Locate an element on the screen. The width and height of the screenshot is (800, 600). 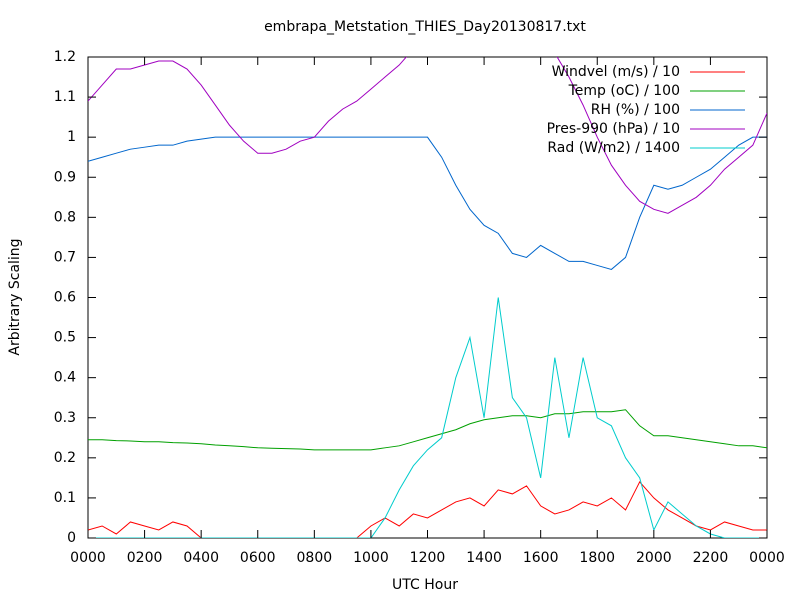
legend-label: RH (%) / 100 is located at coordinates (635, 110).